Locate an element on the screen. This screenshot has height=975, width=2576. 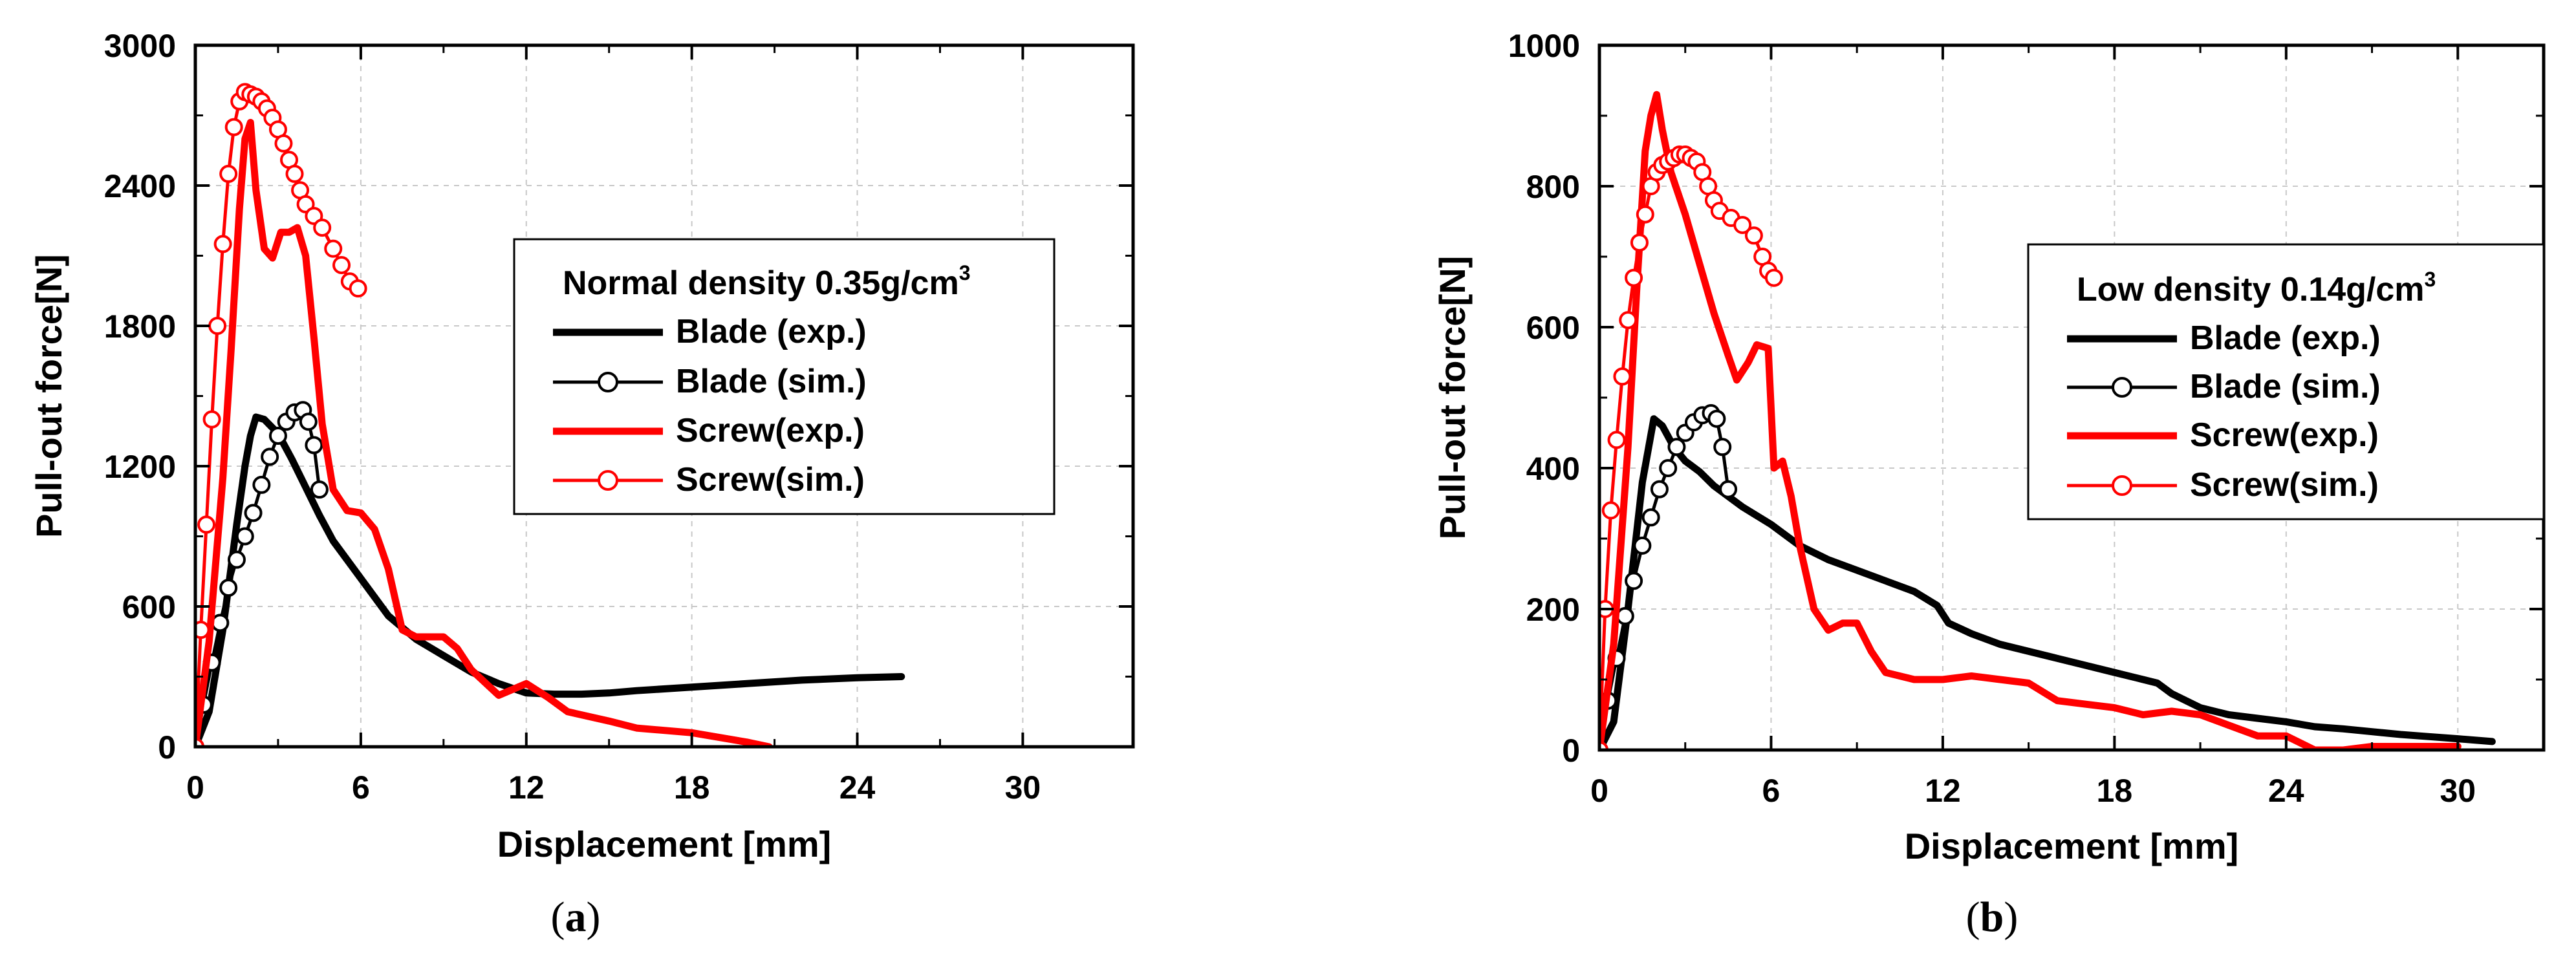
y-tick-label: 800 is located at coordinates (1553, 187).